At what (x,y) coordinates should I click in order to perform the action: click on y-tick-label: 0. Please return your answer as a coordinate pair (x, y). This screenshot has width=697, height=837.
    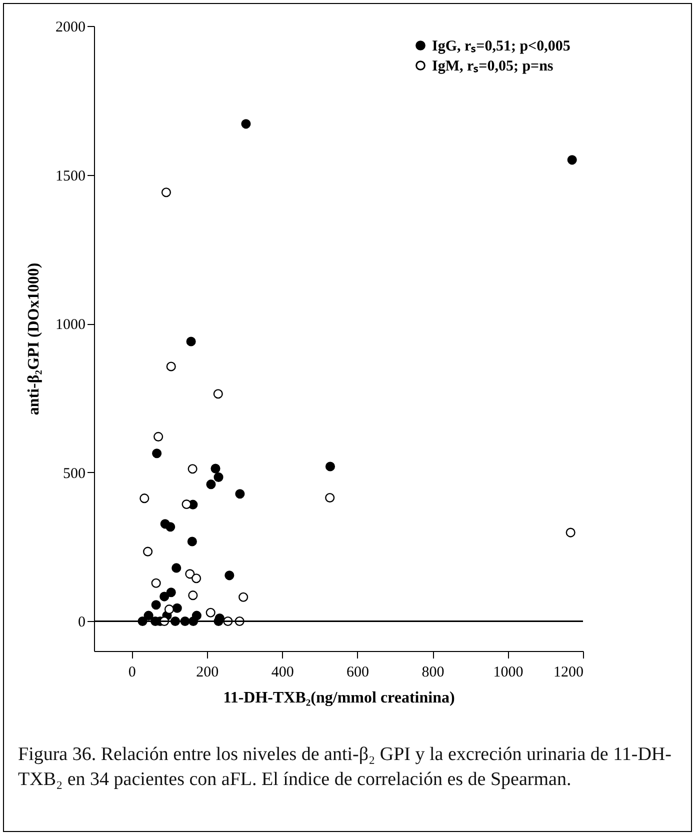
    Looking at the image, I should click on (82, 622).